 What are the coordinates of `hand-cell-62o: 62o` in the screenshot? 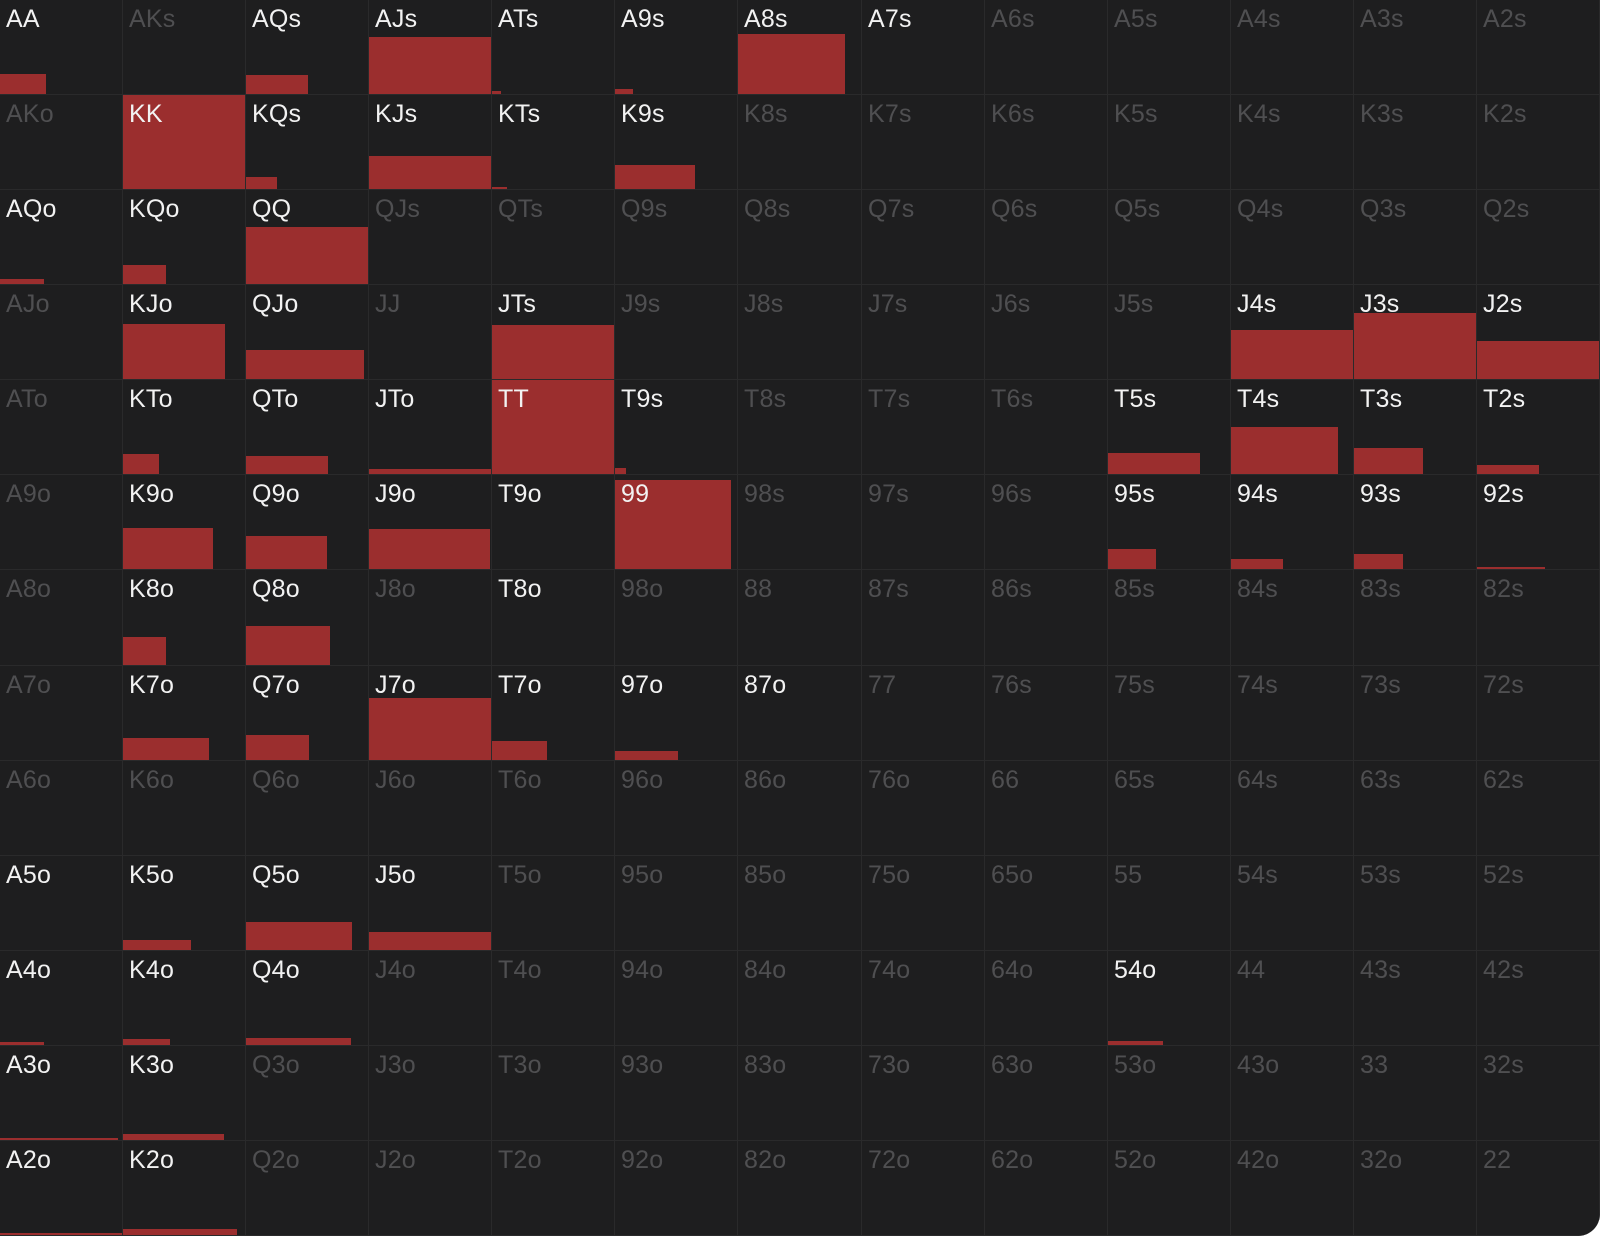 It's located at (1046, 1188).